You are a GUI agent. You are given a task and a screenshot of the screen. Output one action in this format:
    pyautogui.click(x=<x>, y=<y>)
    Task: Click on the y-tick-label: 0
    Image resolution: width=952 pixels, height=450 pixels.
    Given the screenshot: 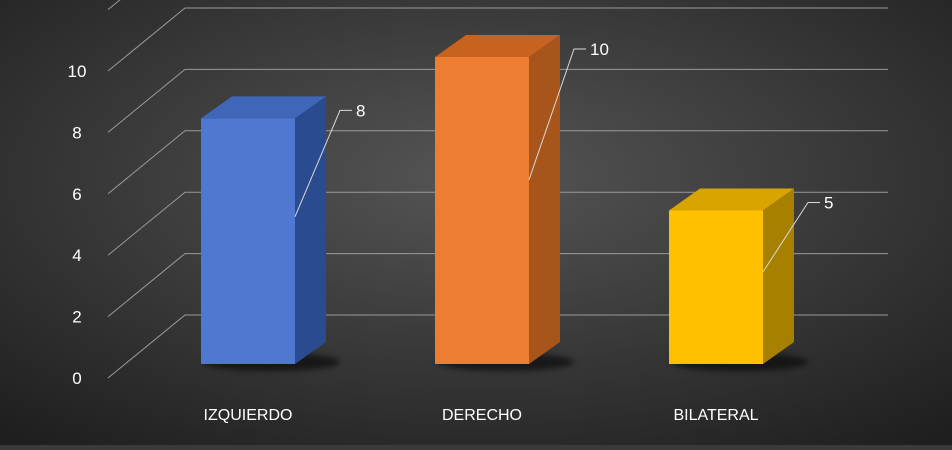 What is the action you would take?
    pyautogui.click(x=76, y=378)
    